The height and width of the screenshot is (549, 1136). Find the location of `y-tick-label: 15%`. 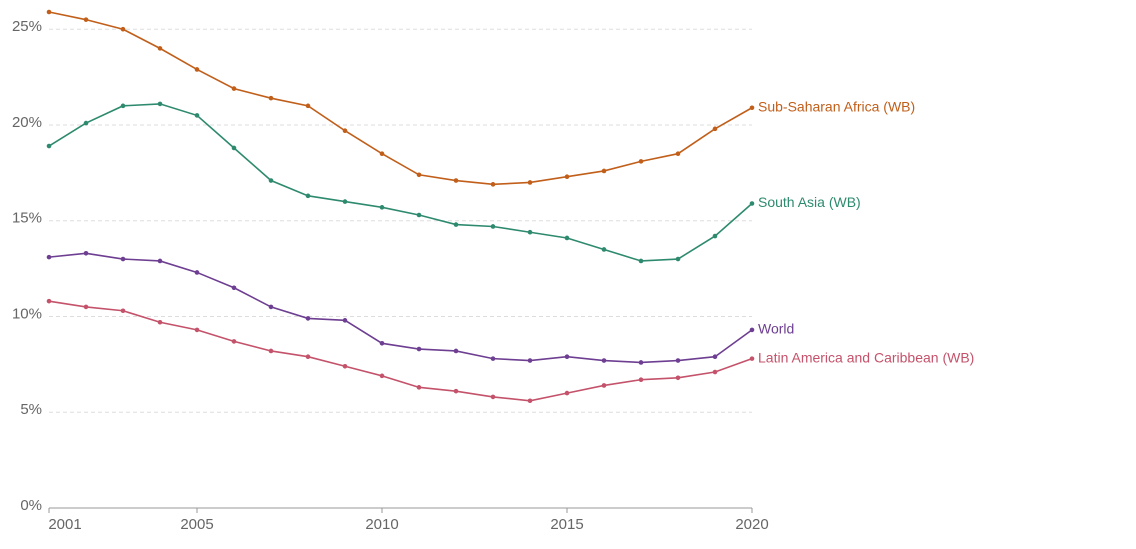

y-tick-label: 15% is located at coordinates (27, 218).